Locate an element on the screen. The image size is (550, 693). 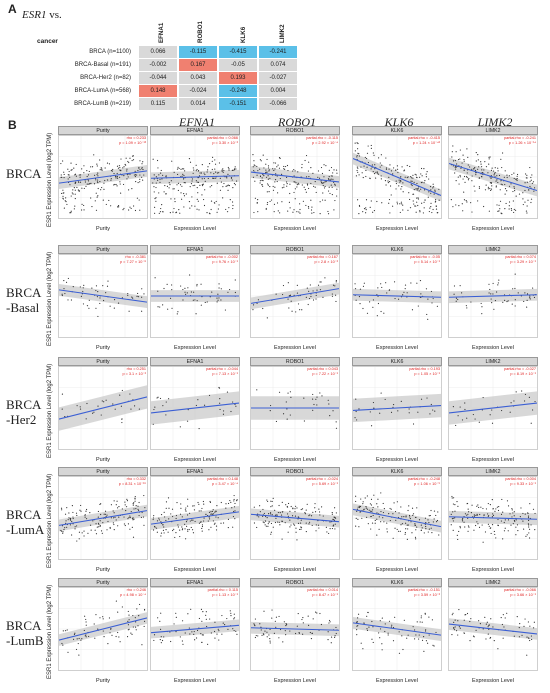
x-axis-label: Purity is located at coordinates (103, 681).